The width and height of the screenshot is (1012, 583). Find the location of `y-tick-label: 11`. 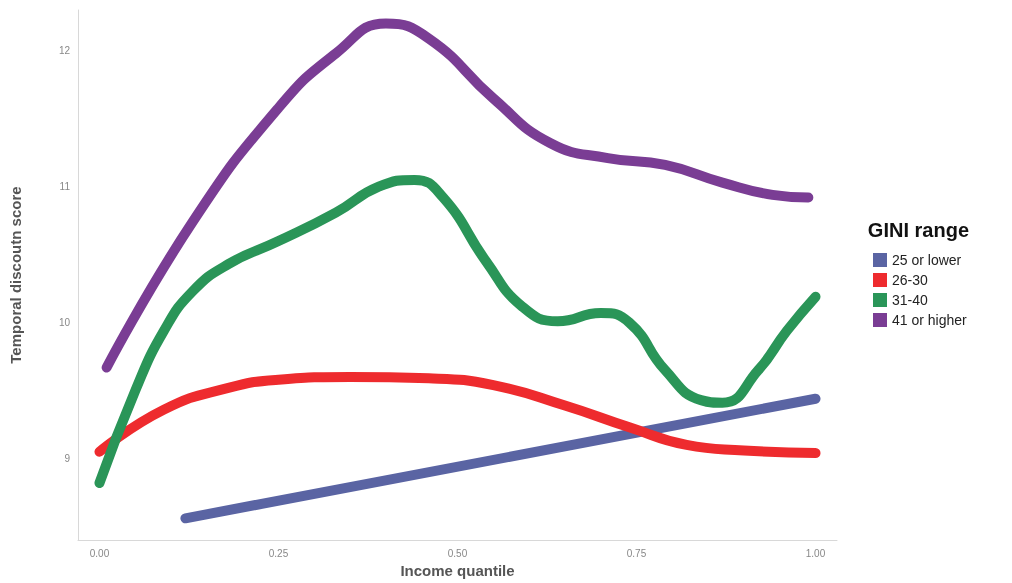

y-tick-label: 11 is located at coordinates (65, 187).